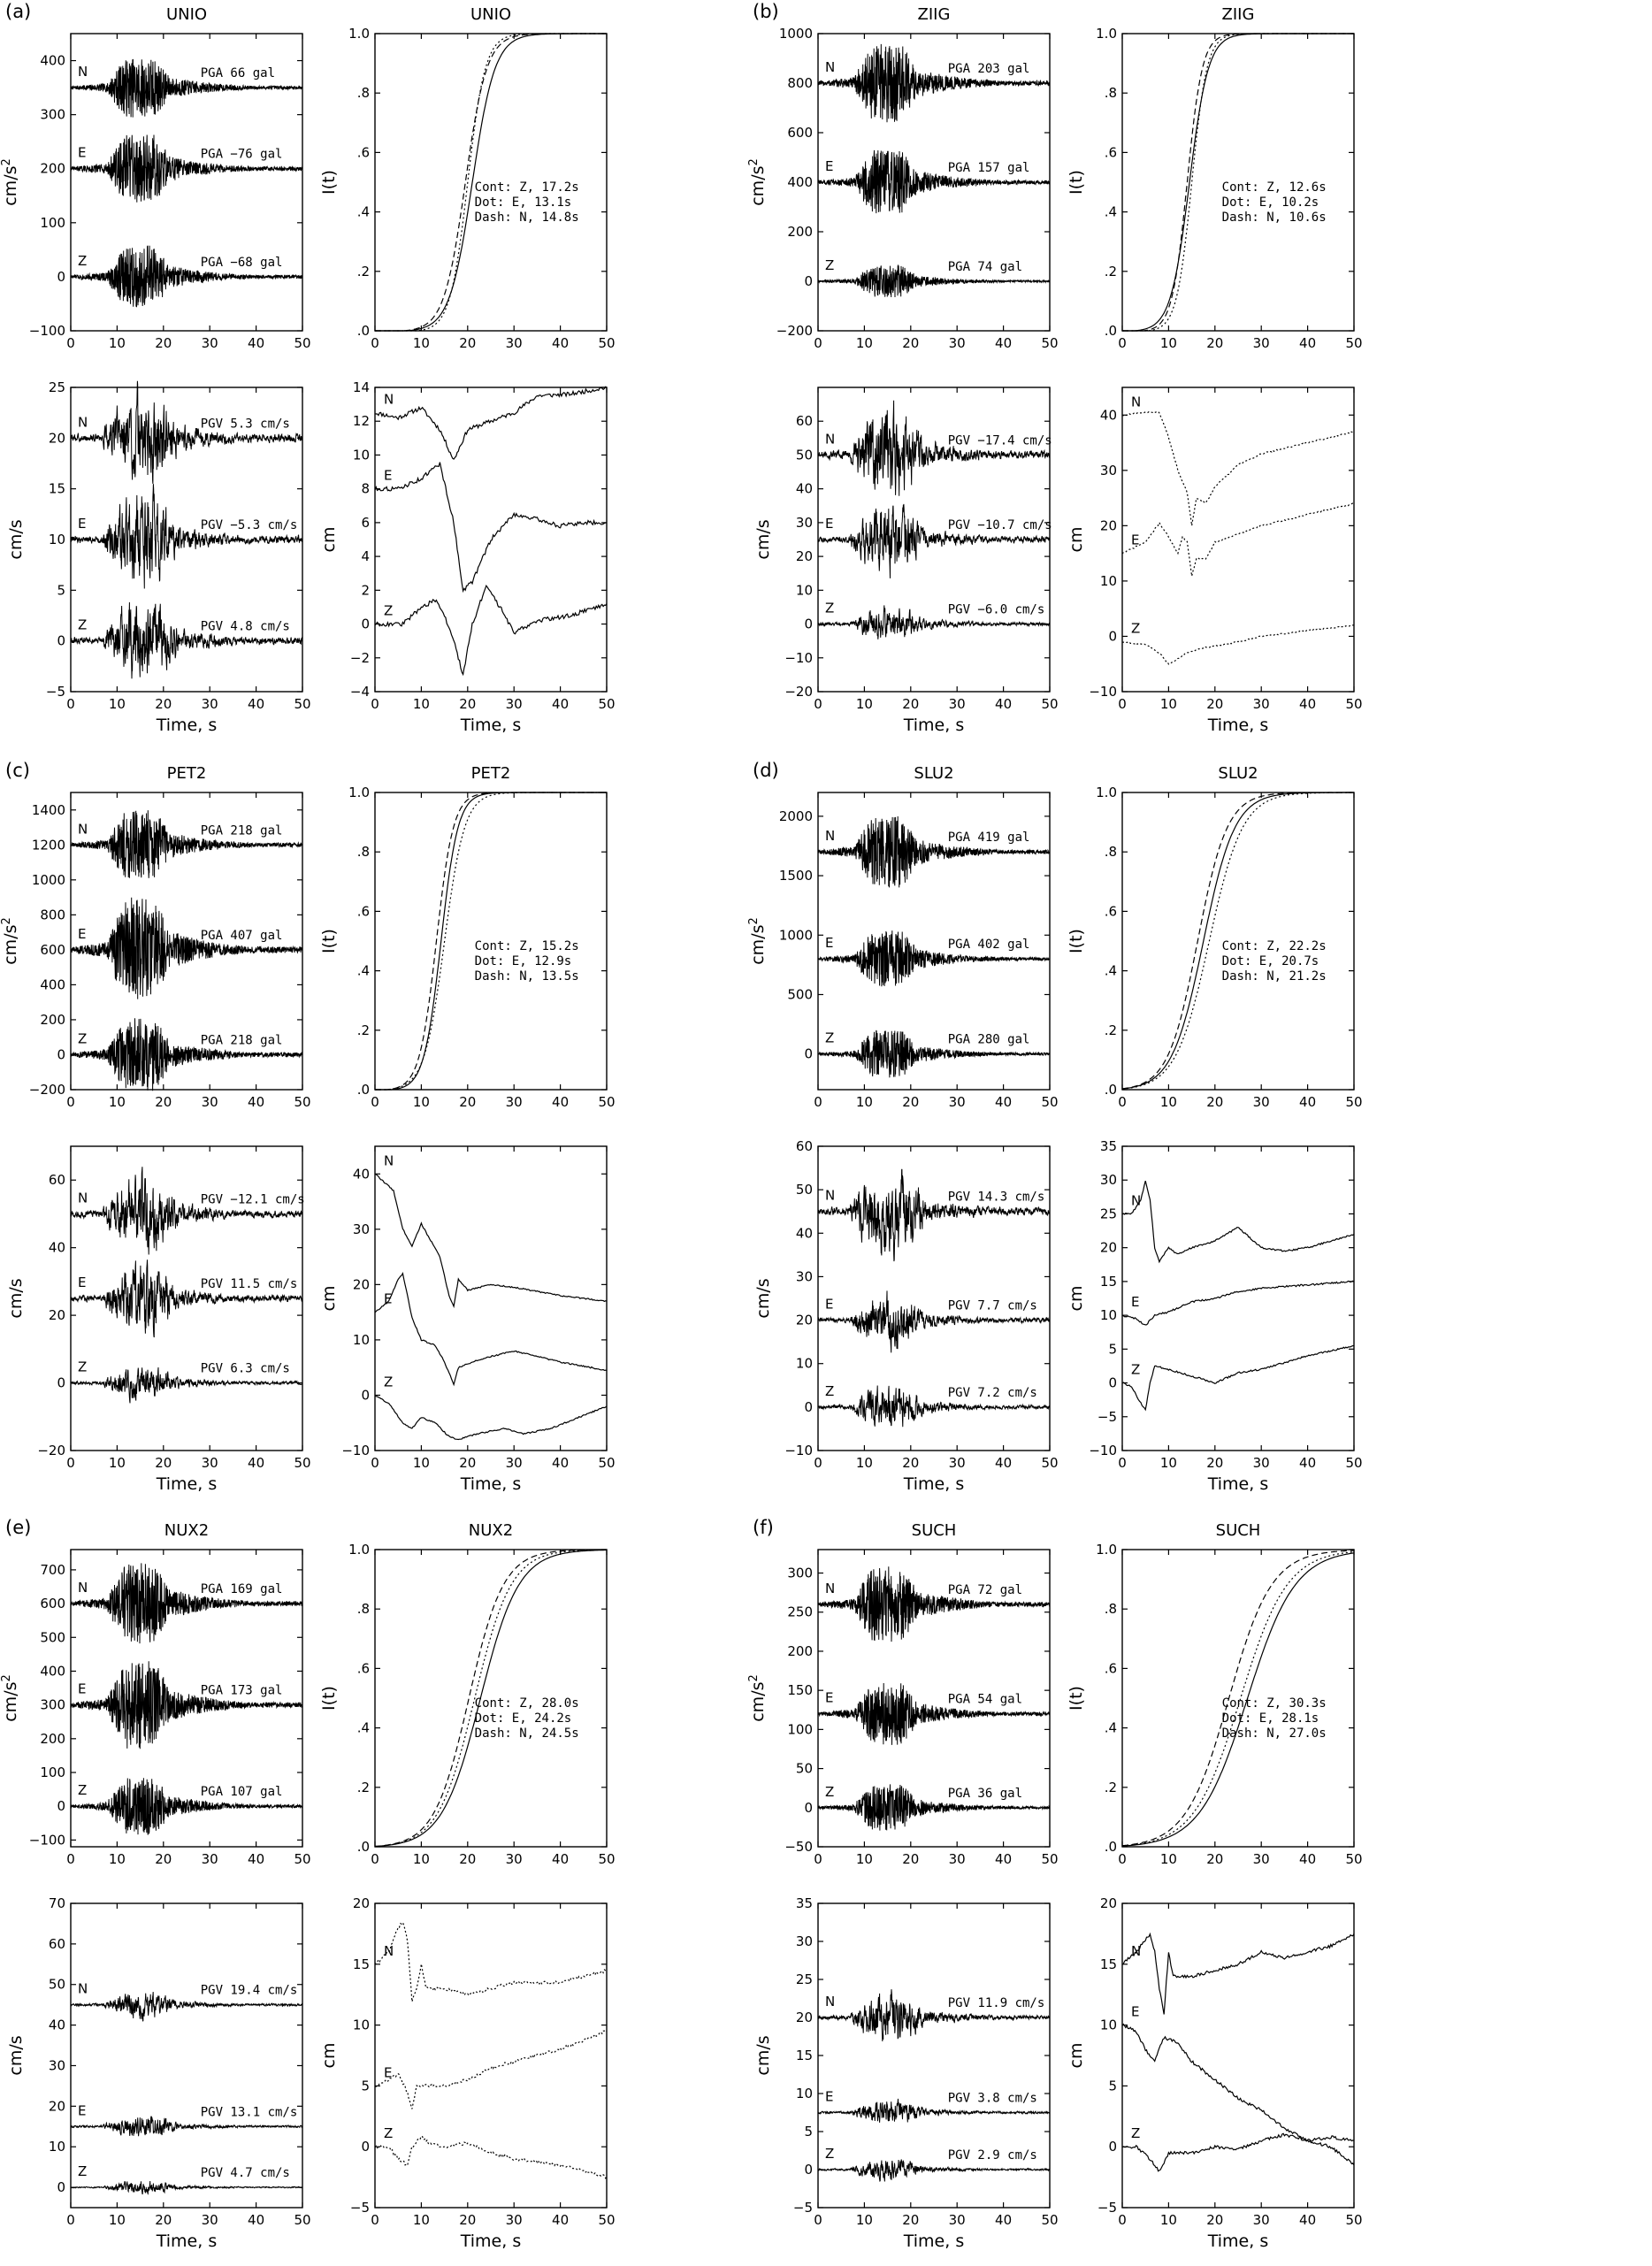 Image resolution: width=1652 pixels, height=2266 pixels. I want to click on y-tick-label: .4, so click(363, 1728).